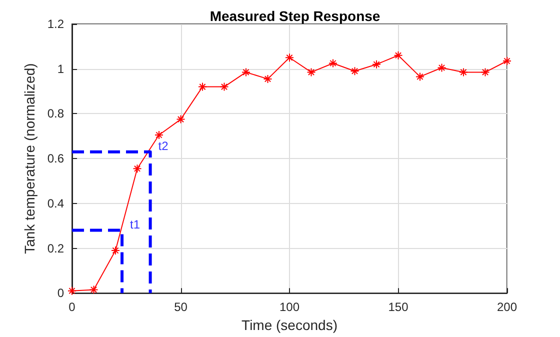  Describe the element at coordinates (55, 113) in the screenshot. I see `y-tick-label: 0.8` at that location.